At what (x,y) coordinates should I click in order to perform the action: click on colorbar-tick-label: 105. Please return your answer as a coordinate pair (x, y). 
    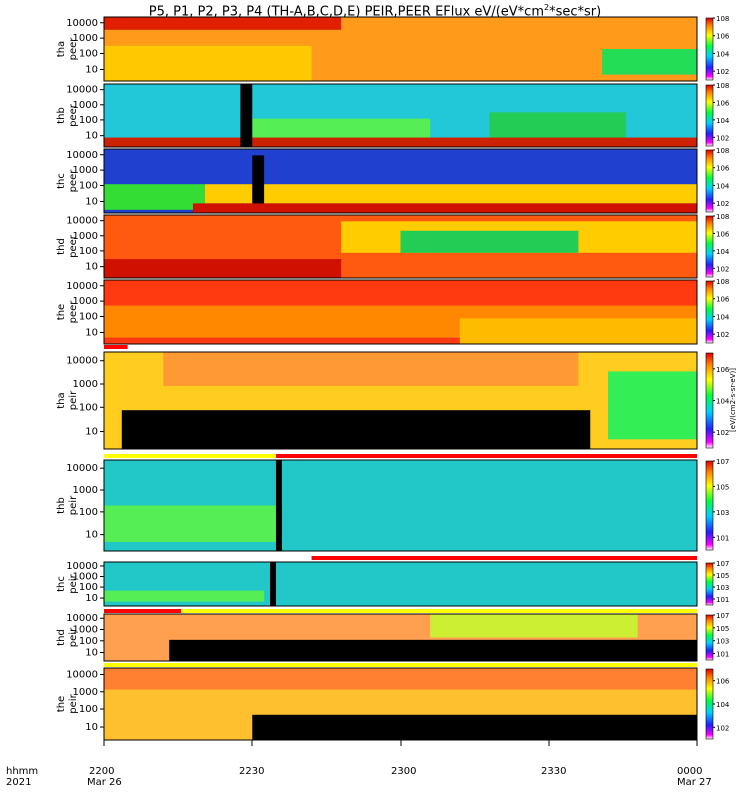
    Looking at the image, I should click on (722, 629).